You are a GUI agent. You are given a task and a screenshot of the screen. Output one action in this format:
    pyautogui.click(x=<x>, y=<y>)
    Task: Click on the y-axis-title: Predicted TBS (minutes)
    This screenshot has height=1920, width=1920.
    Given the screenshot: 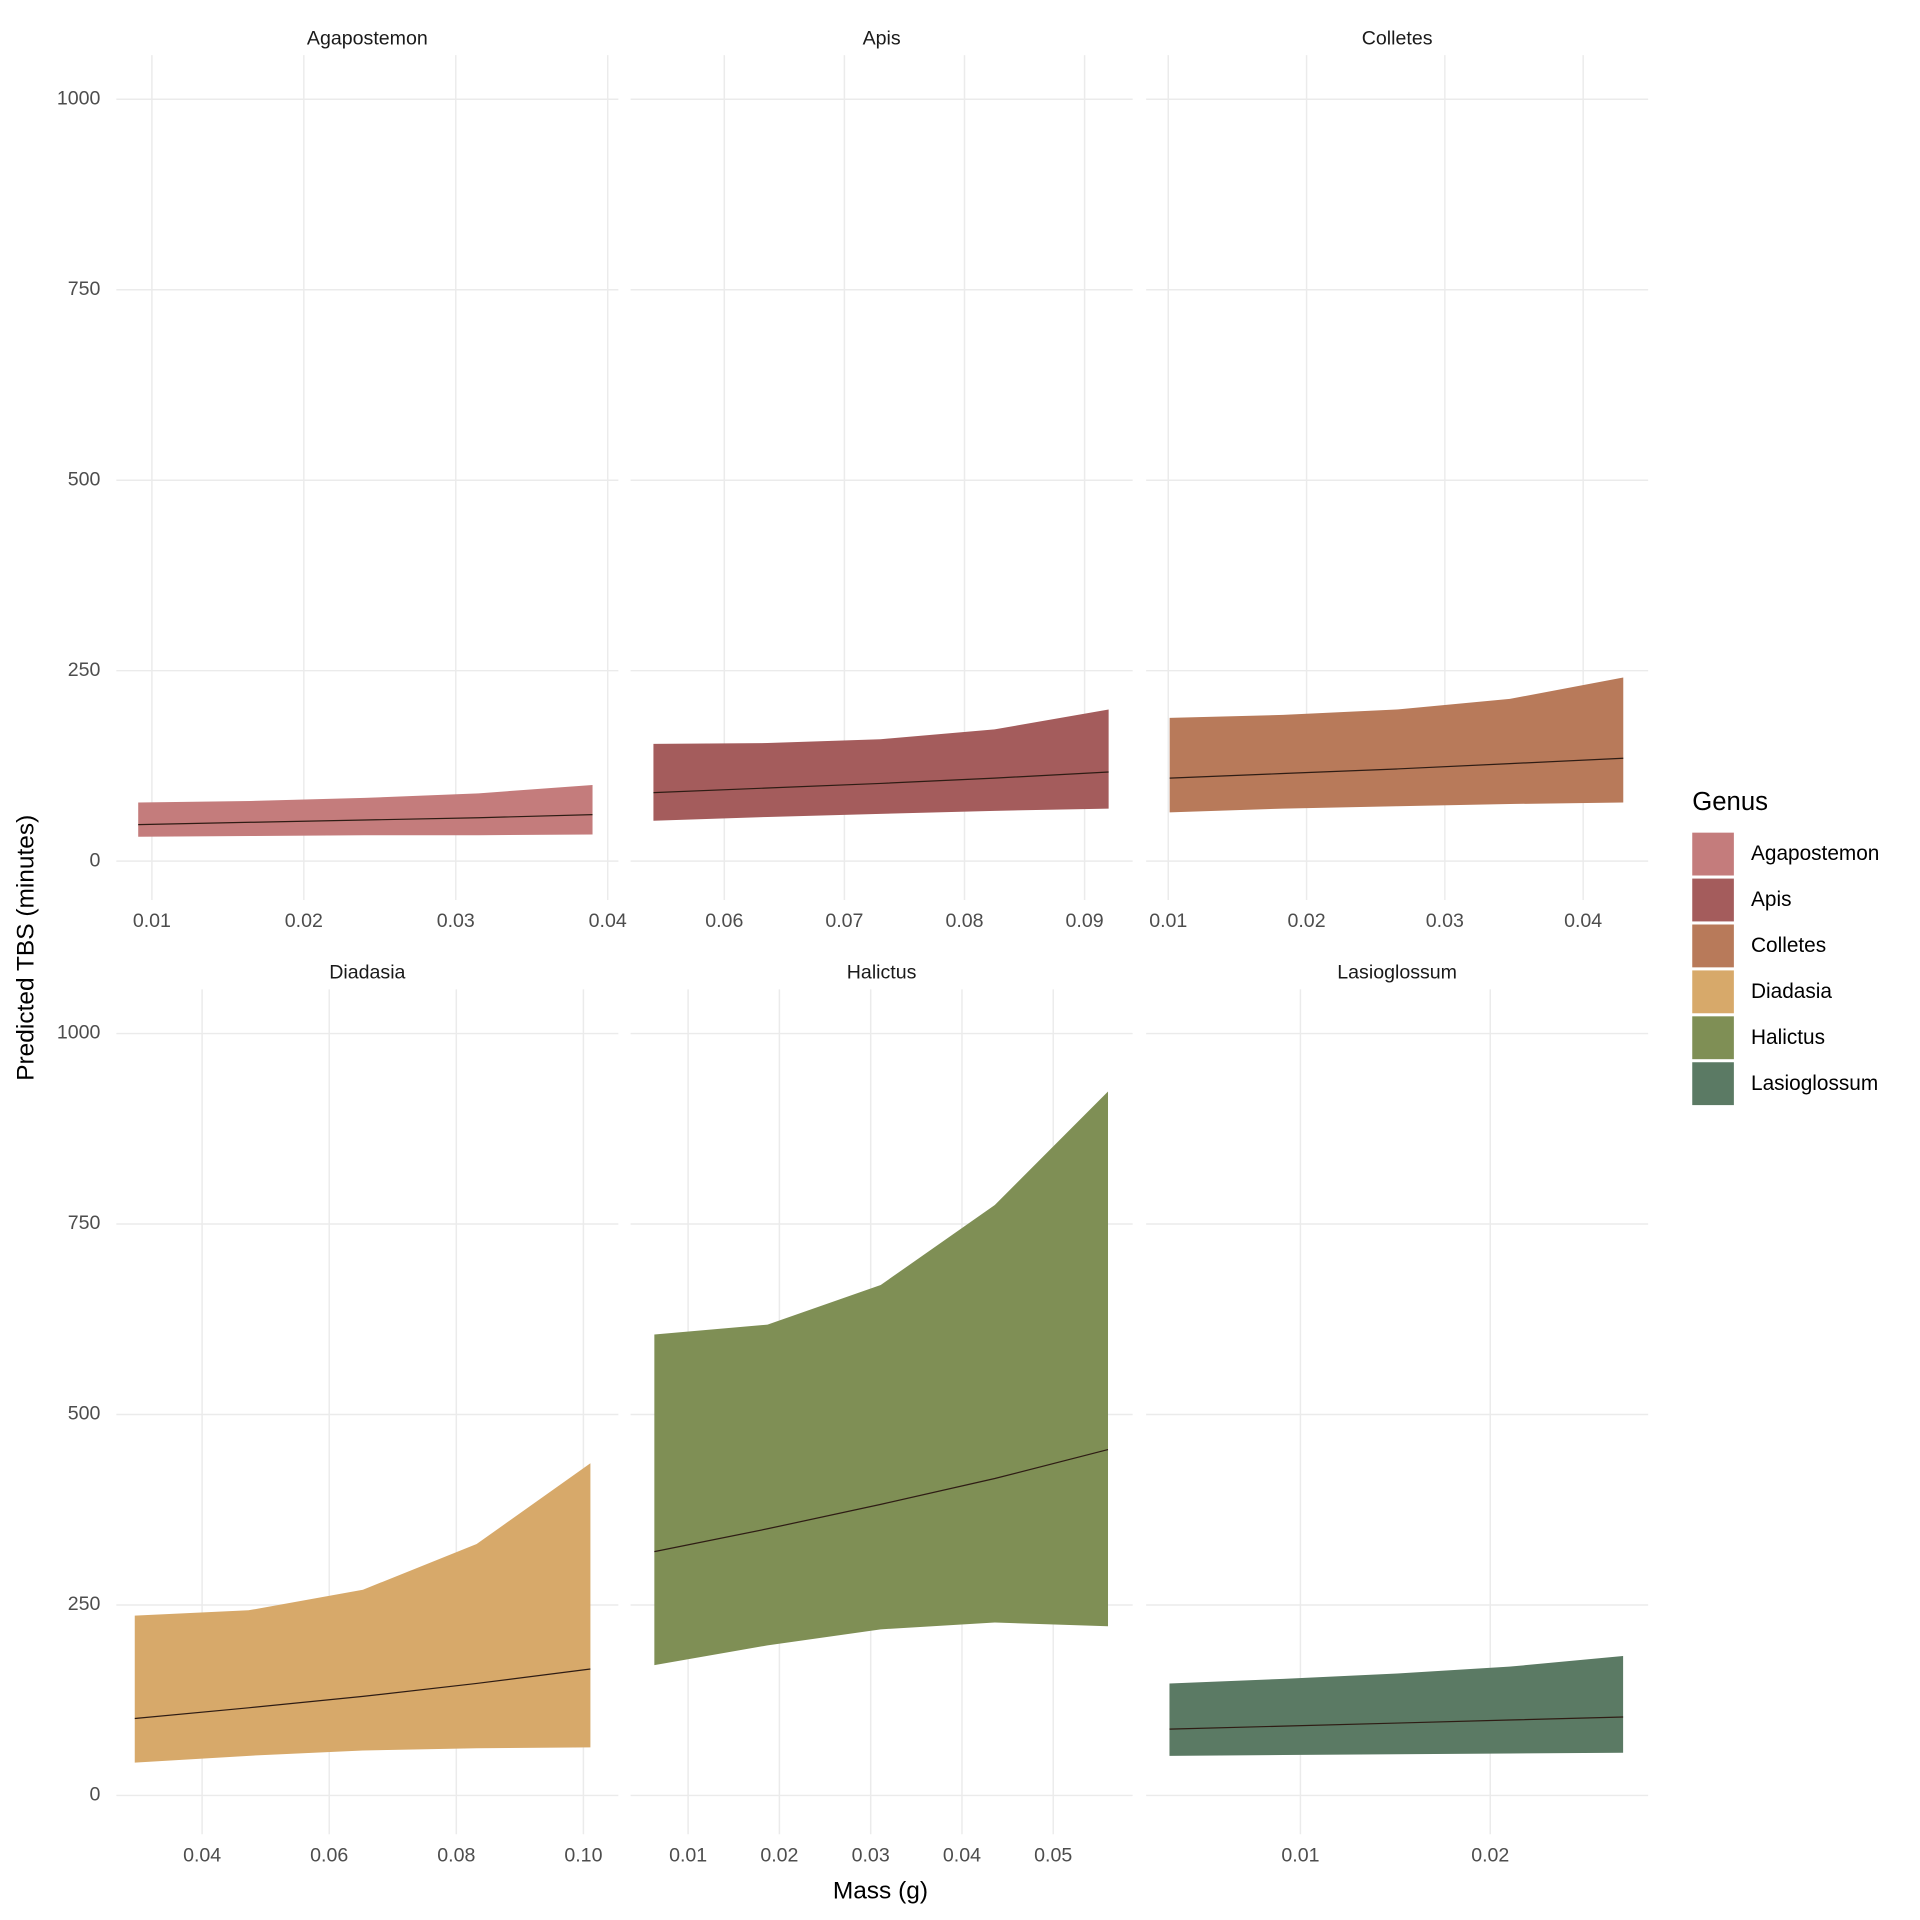 What is the action you would take?
    pyautogui.click(x=25, y=948)
    